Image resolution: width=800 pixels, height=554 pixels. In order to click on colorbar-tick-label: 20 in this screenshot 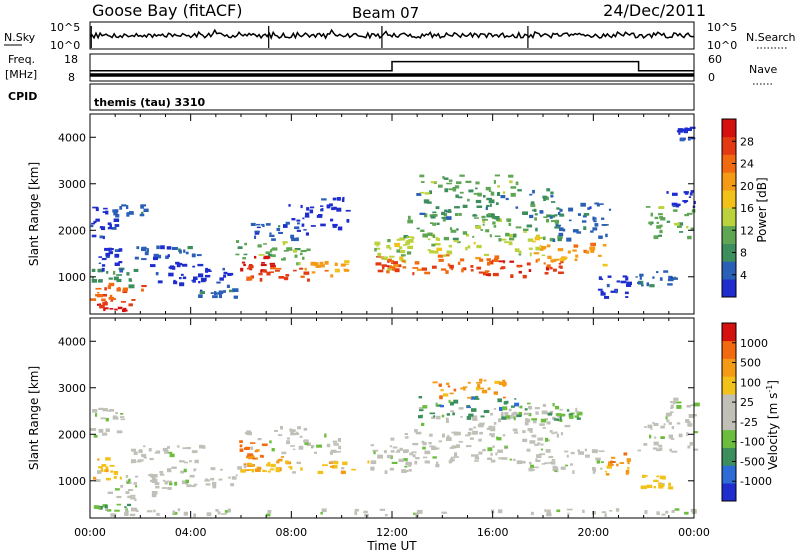, I will do `click(747, 186)`.